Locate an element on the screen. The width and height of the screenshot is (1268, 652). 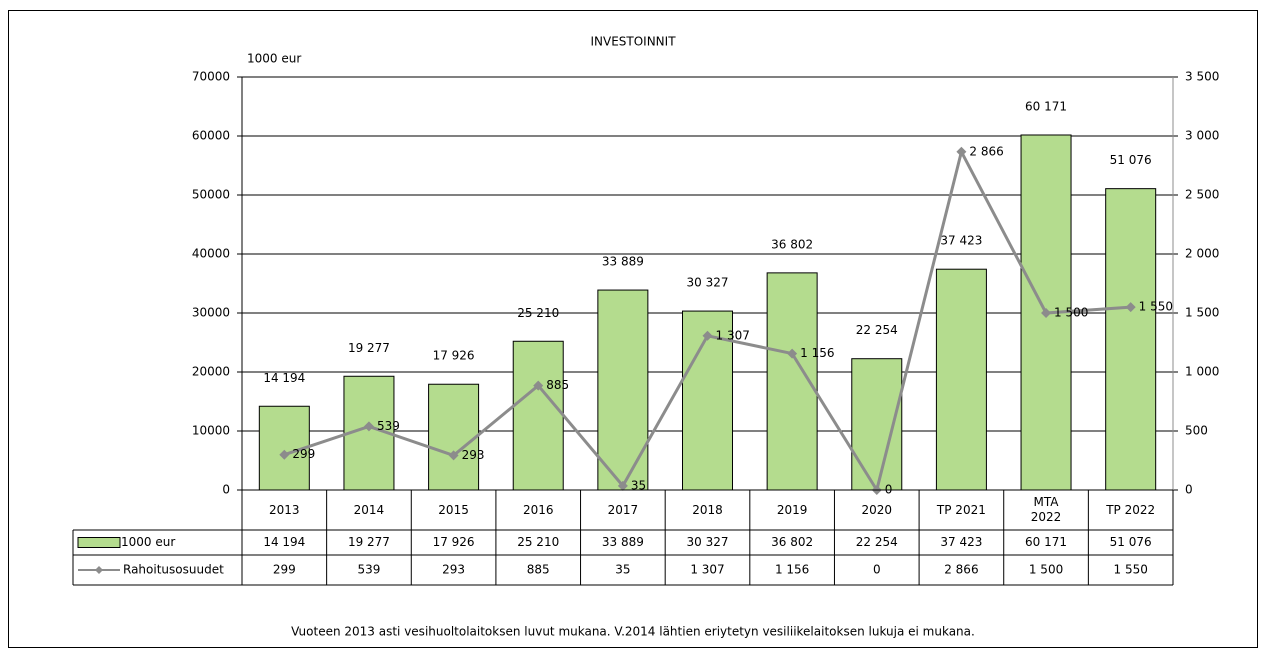
y-axis-label: 1000 eur is located at coordinates (274, 59).